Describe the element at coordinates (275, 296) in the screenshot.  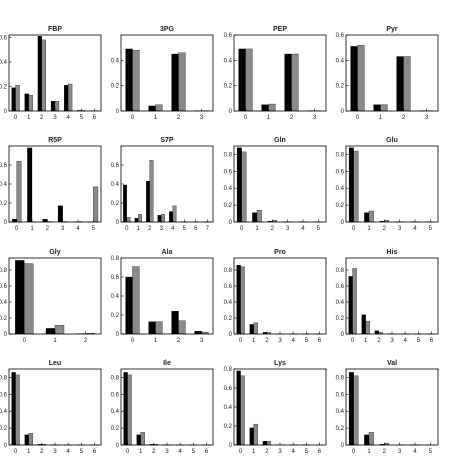
I see `panel-pro: Pro 0 0.2 0.4 0.6 0.8 0 1 2 3 4 5 6` at that location.